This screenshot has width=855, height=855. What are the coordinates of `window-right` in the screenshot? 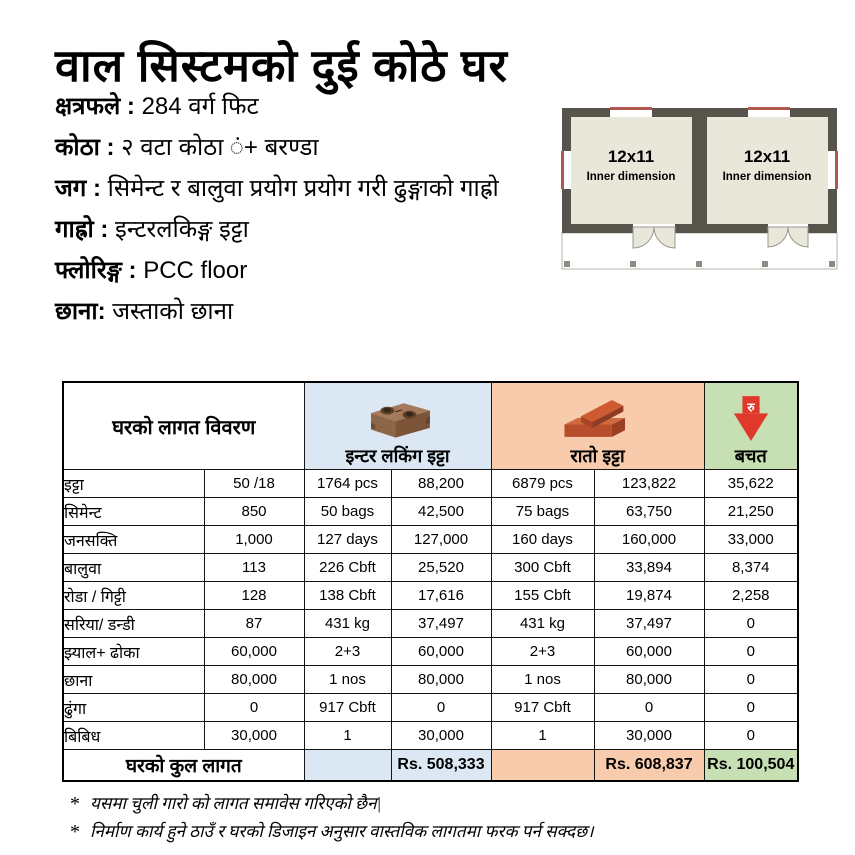 It's located at (833, 170).